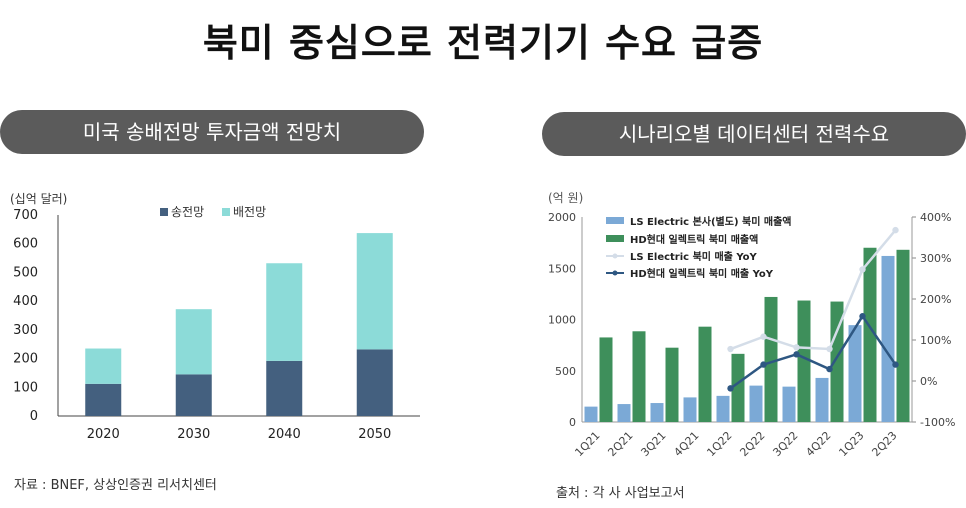 This screenshot has width=966, height=508. I want to click on y-tick-label: 100, so click(25, 387).